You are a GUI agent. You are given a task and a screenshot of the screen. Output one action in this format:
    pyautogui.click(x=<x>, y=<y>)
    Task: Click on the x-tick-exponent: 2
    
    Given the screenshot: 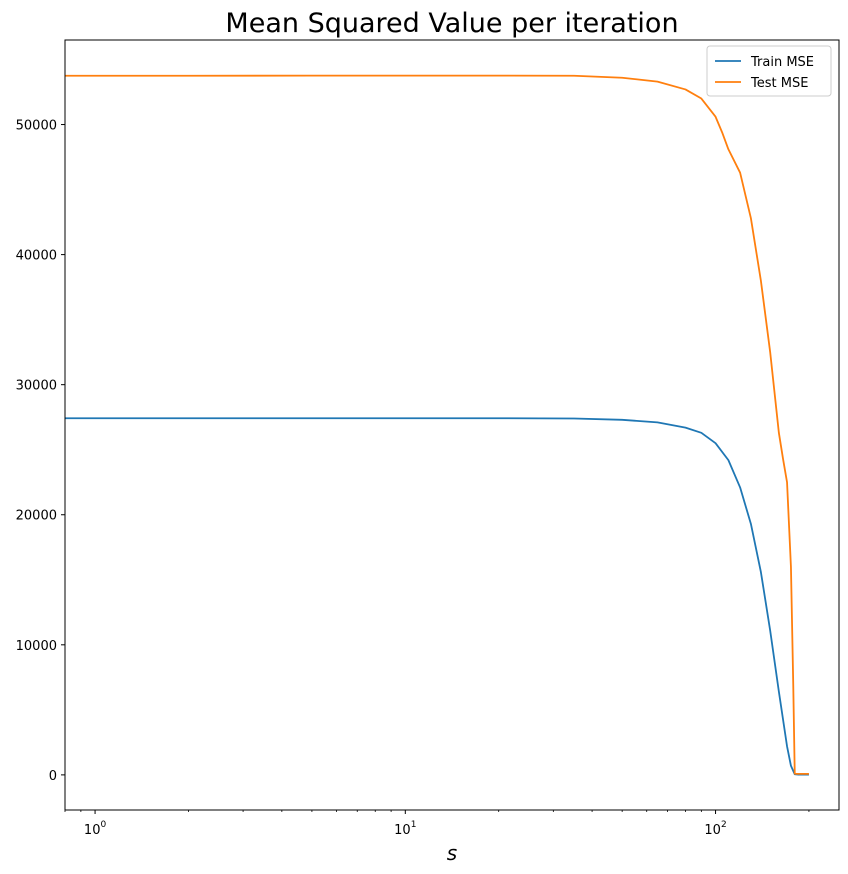 What is the action you would take?
    pyautogui.click(x=724, y=825)
    